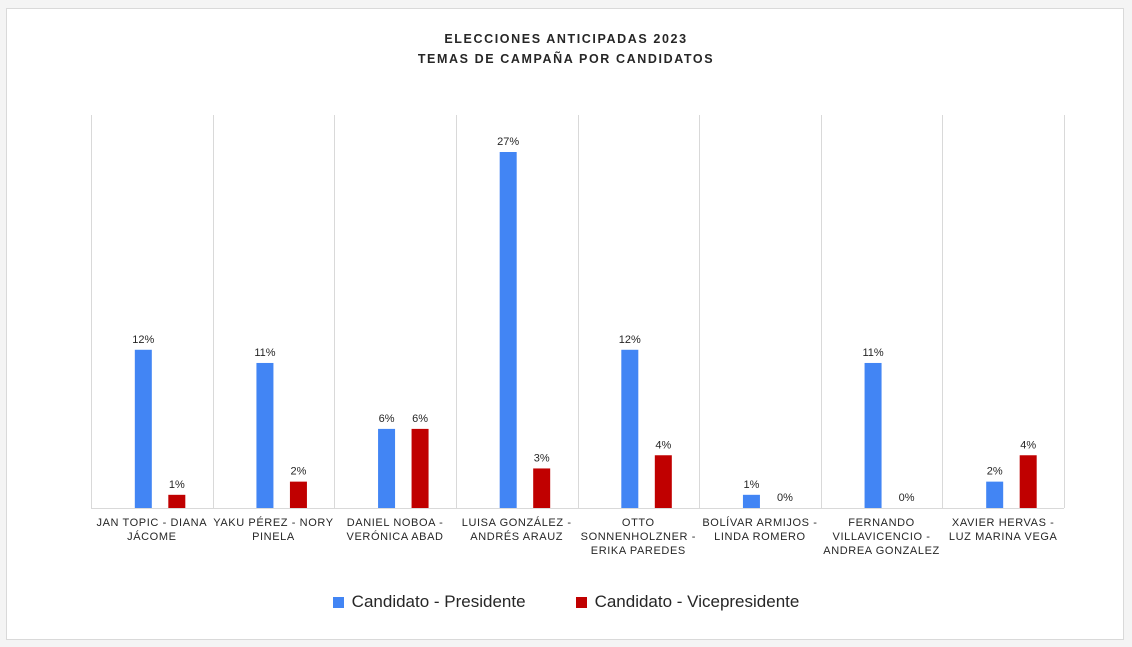 The height and width of the screenshot is (647, 1132). I want to click on category-label: ANDRÉS ARAUZ, so click(516, 536).